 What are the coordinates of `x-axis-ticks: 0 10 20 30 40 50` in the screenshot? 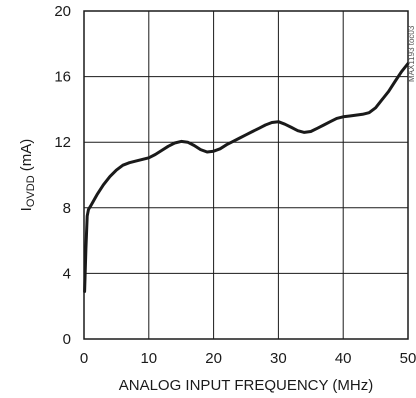 It's located at (248, 358).